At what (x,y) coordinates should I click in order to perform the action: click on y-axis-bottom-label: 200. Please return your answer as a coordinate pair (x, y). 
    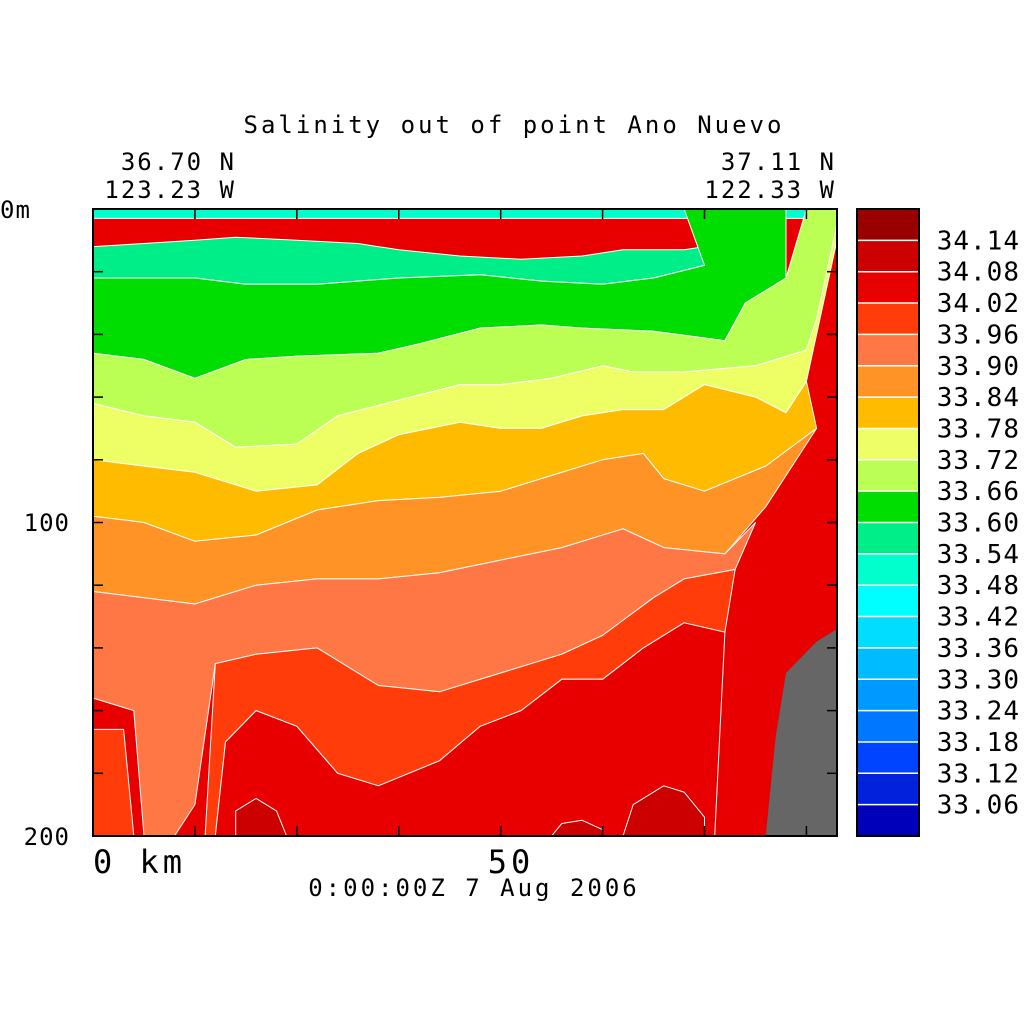
    Looking at the image, I should click on (47, 837).